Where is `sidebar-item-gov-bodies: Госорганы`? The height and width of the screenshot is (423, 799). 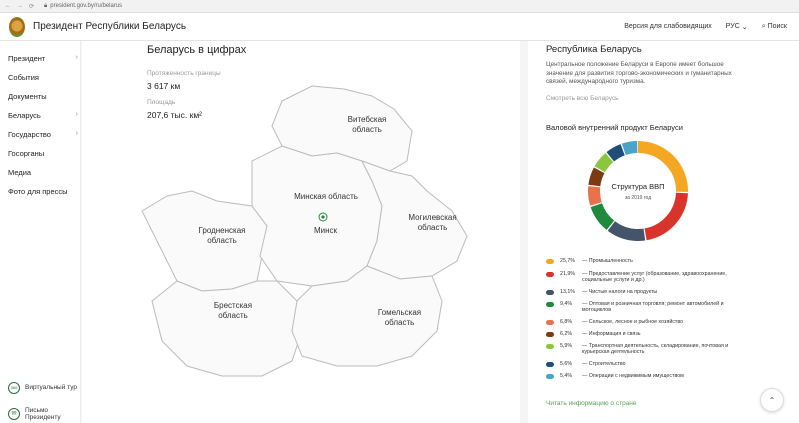
sidebar-item-gov-bodies: Госорганы is located at coordinates (43, 153).